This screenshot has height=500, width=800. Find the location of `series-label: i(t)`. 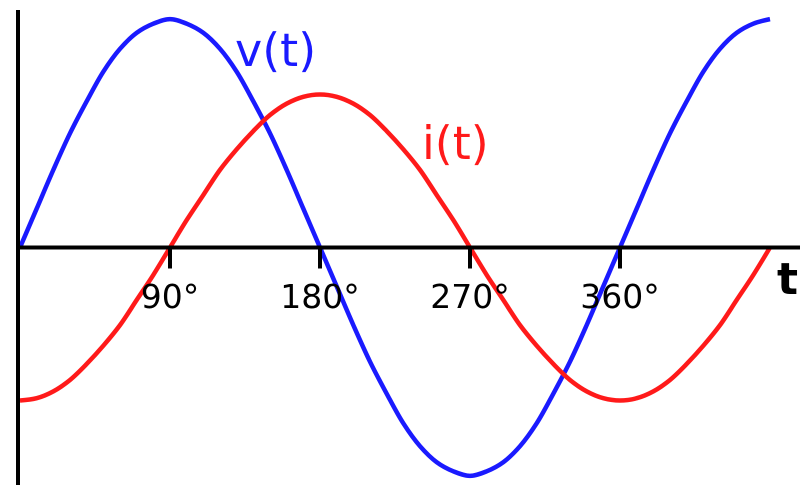

series-label: i(t) is located at coordinates (455, 143).